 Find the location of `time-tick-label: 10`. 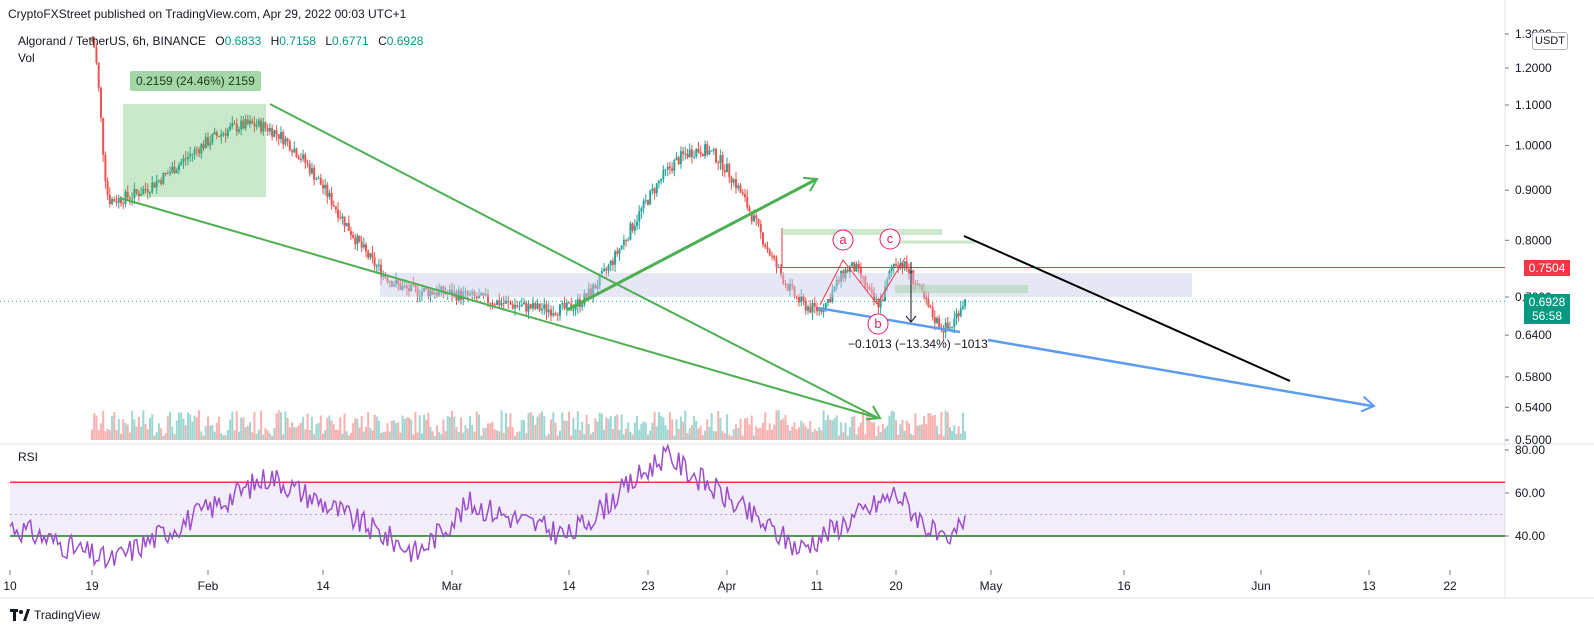

time-tick-label: 10 is located at coordinates (10, 586).